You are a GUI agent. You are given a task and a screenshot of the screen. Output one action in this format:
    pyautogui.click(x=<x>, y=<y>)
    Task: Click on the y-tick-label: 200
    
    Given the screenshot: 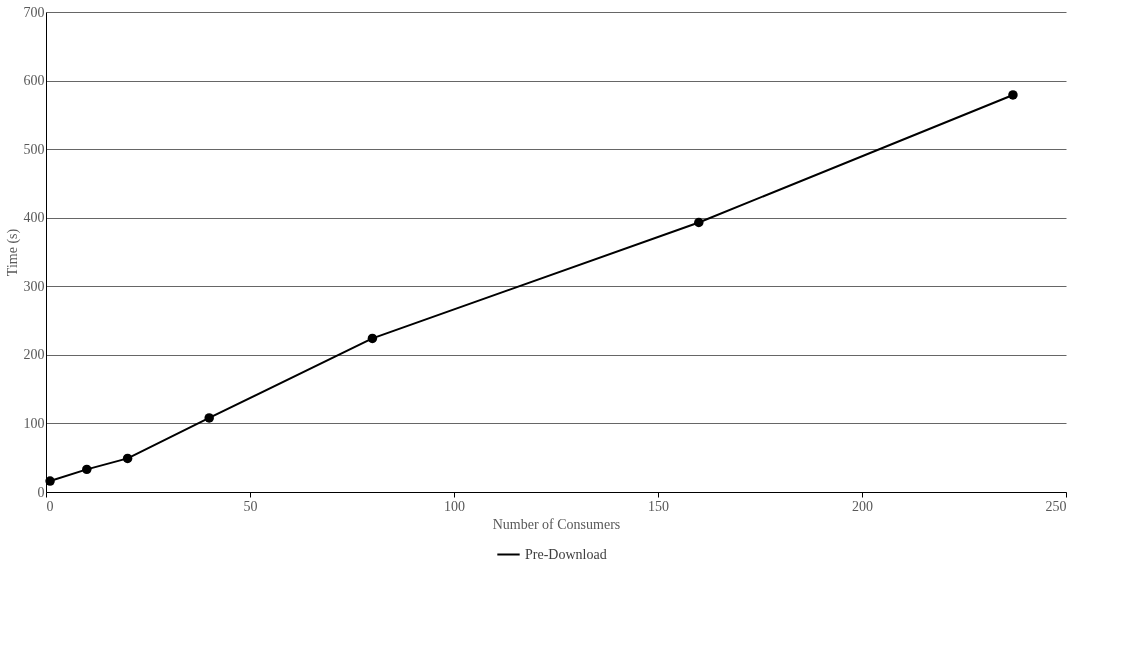 What is the action you would take?
    pyautogui.click(x=34, y=355)
    